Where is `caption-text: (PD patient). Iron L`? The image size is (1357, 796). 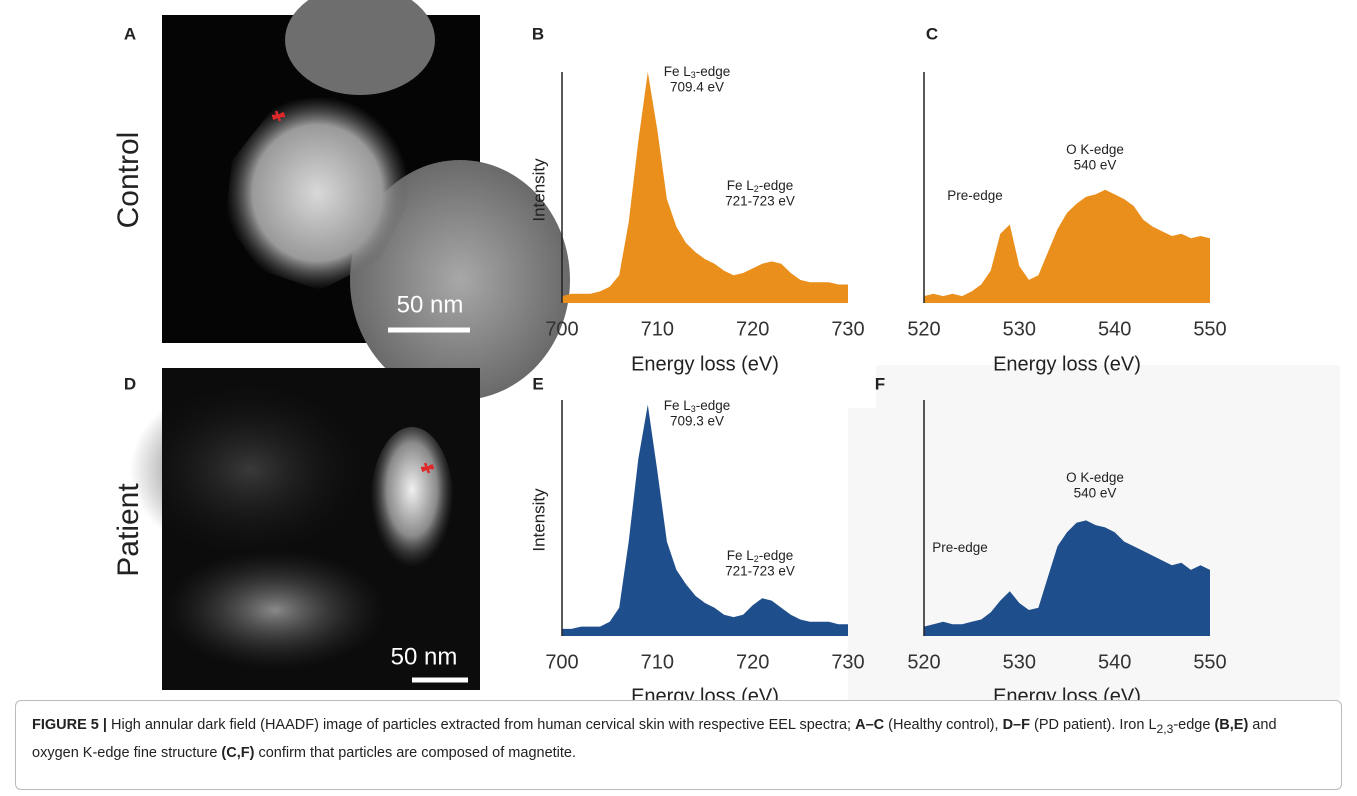
caption-text: (PD patient). Iron L is located at coordinates (1093, 725).